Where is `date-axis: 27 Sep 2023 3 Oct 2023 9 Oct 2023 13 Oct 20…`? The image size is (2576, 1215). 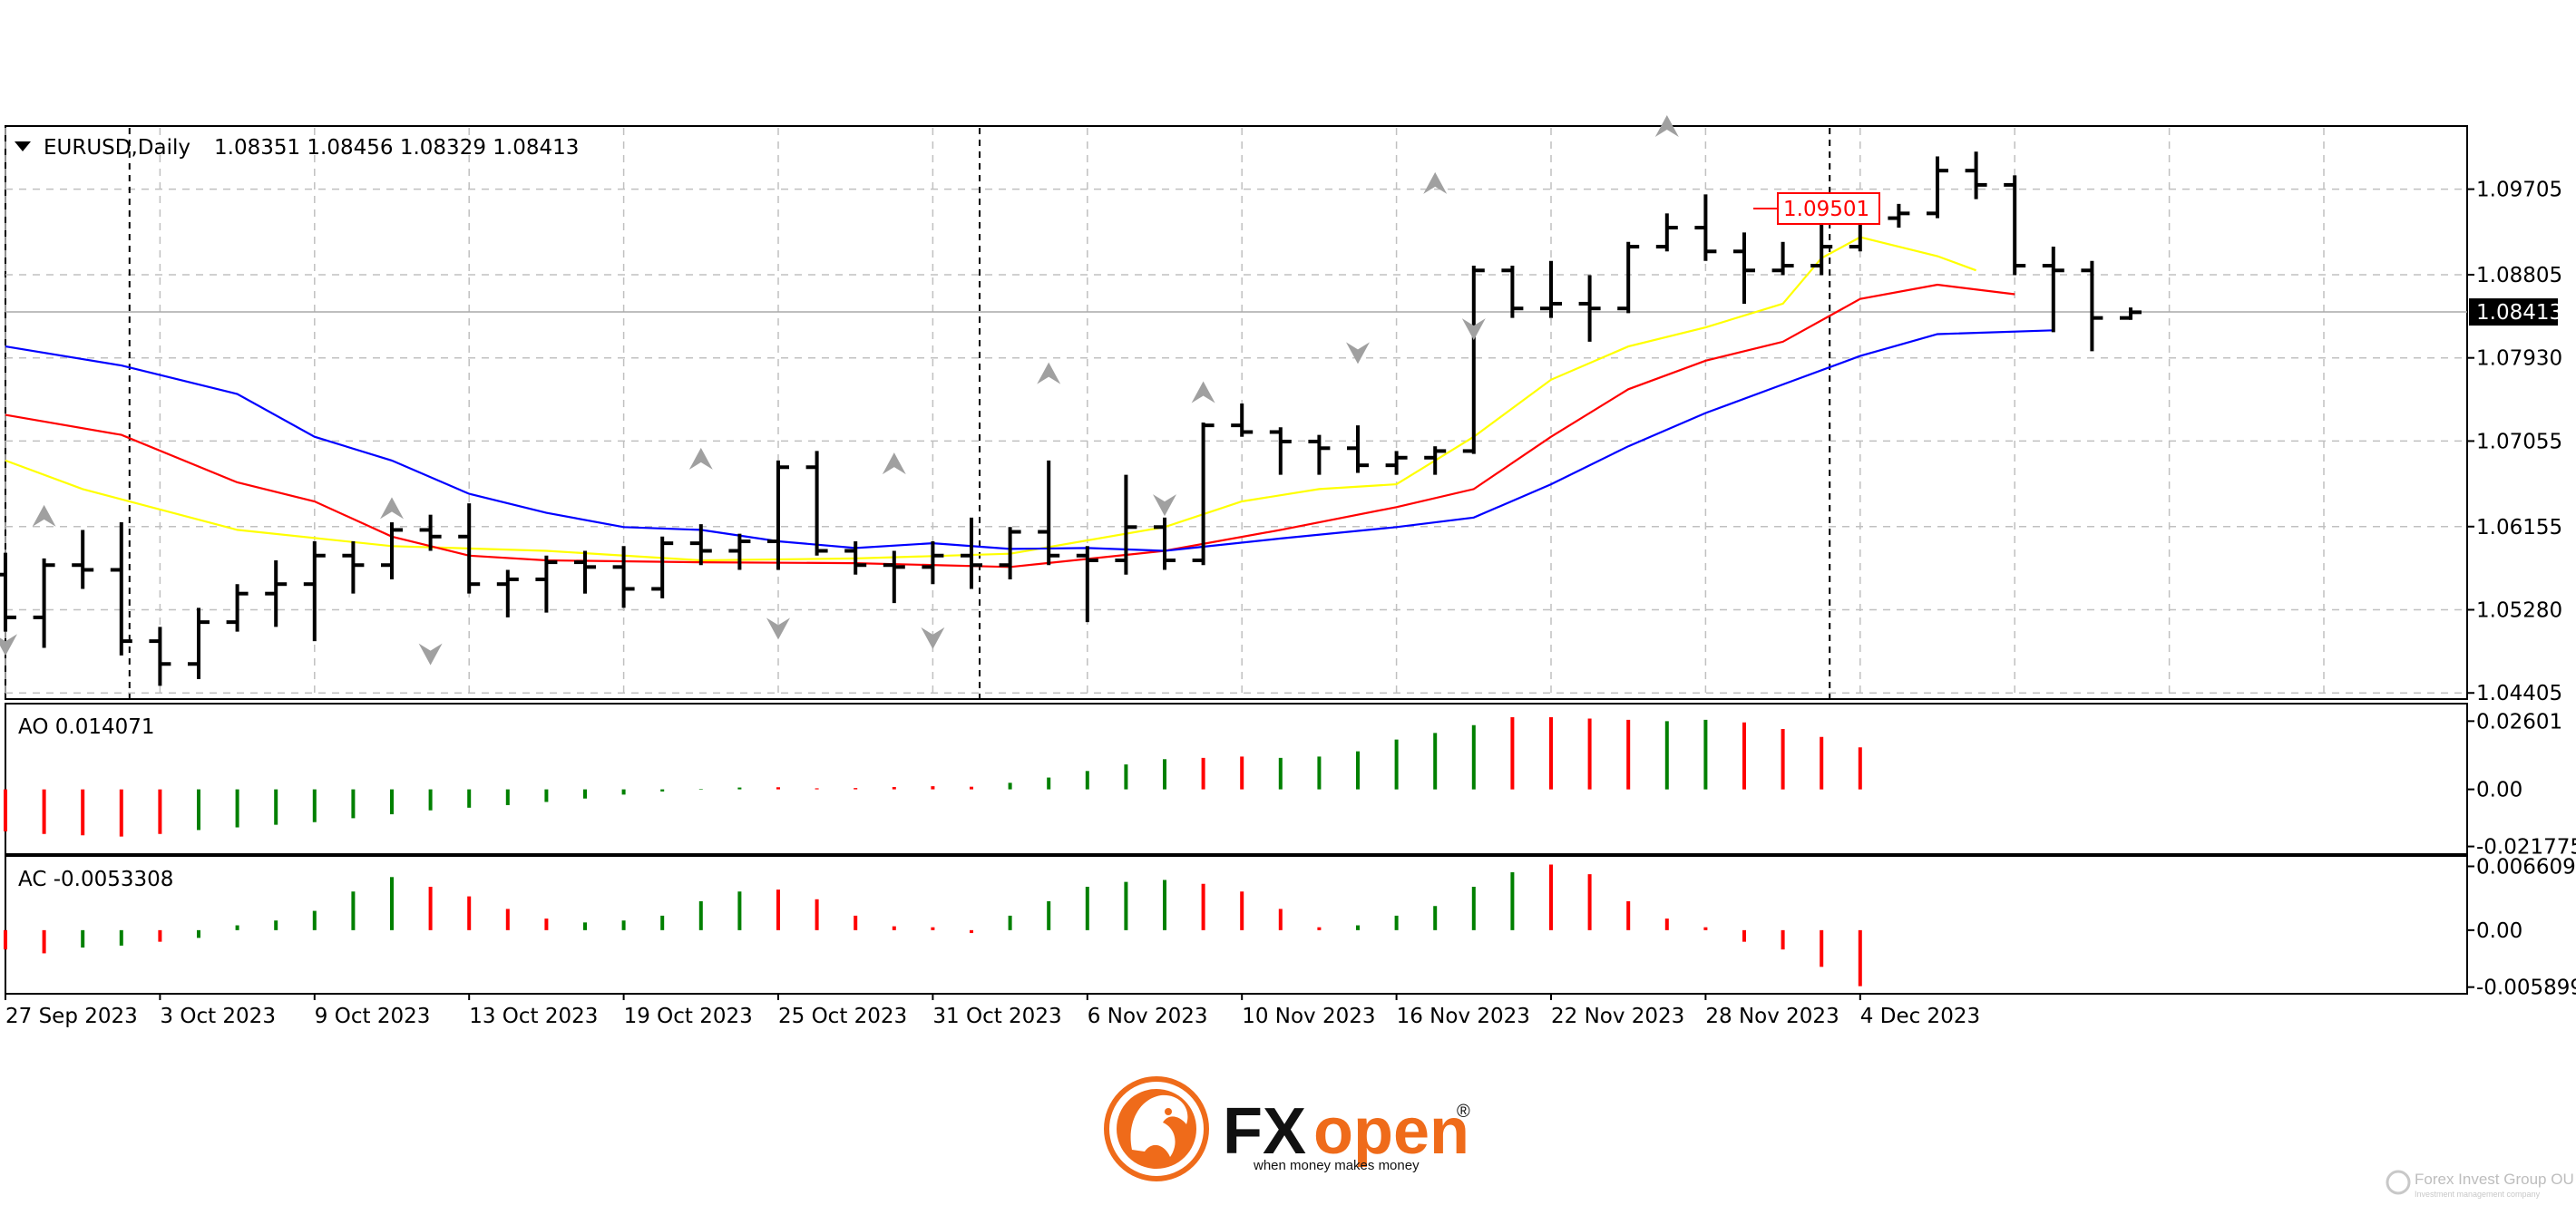
date-axis: 27 Sep 2023 3 Oct 2023 9 Oct 2023 13 Oct 20… is located at coordinates (992, 1011).